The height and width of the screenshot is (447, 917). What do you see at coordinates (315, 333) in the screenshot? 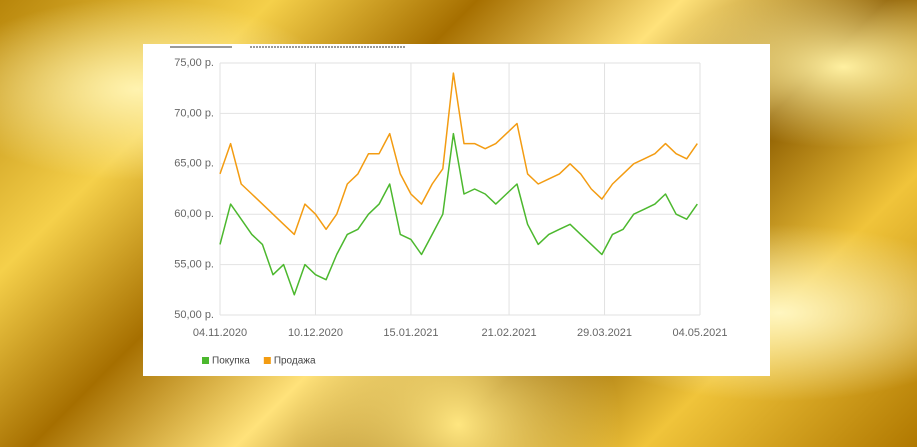
I see `x-tick-label: 10.12.2020` at bounding box center [315, 333].